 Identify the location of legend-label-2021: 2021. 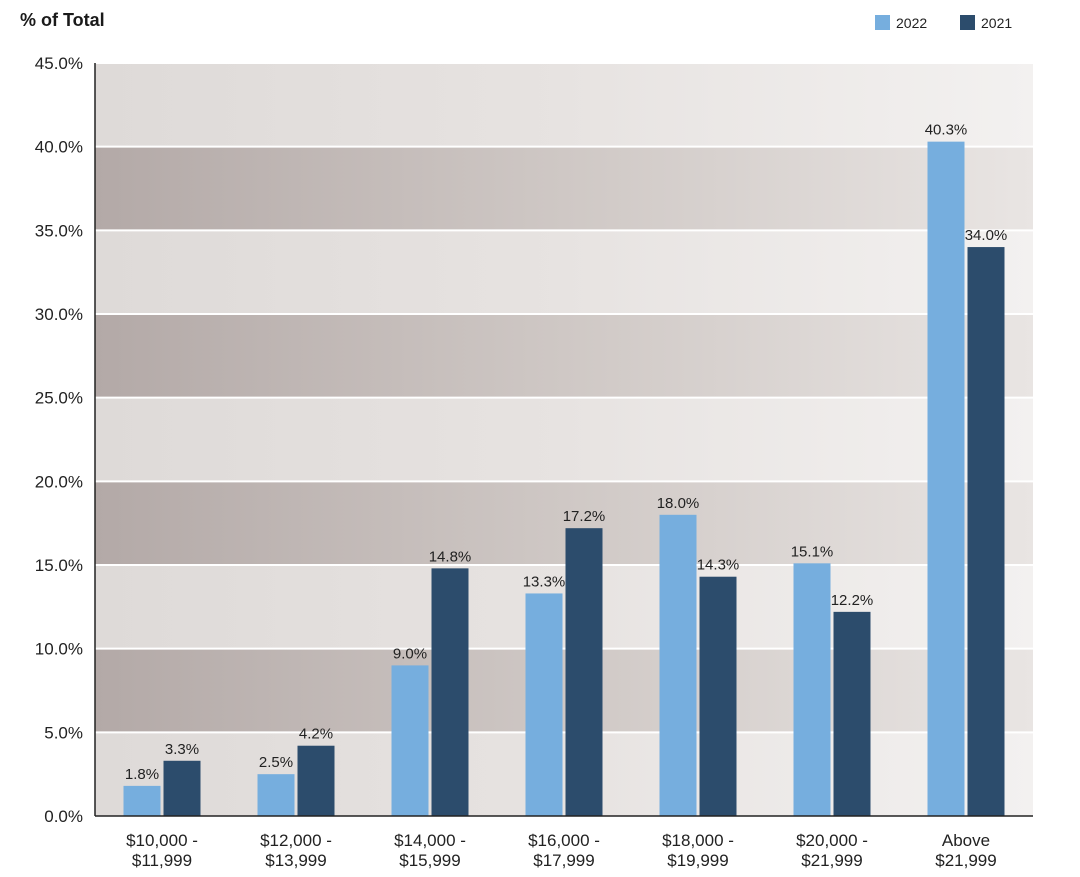
(996, 23).